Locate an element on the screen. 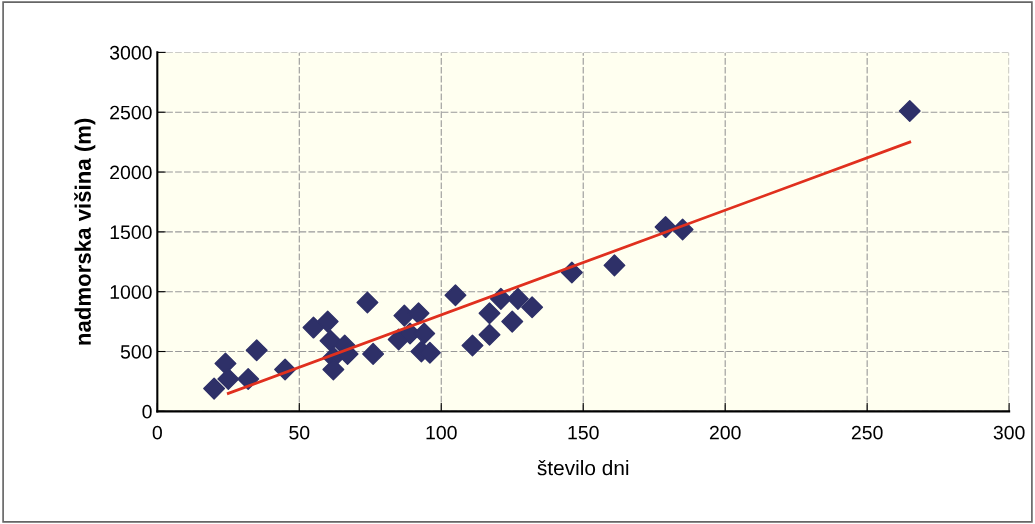  y-tick-label: 2000 is located at coordinates (131, 172).